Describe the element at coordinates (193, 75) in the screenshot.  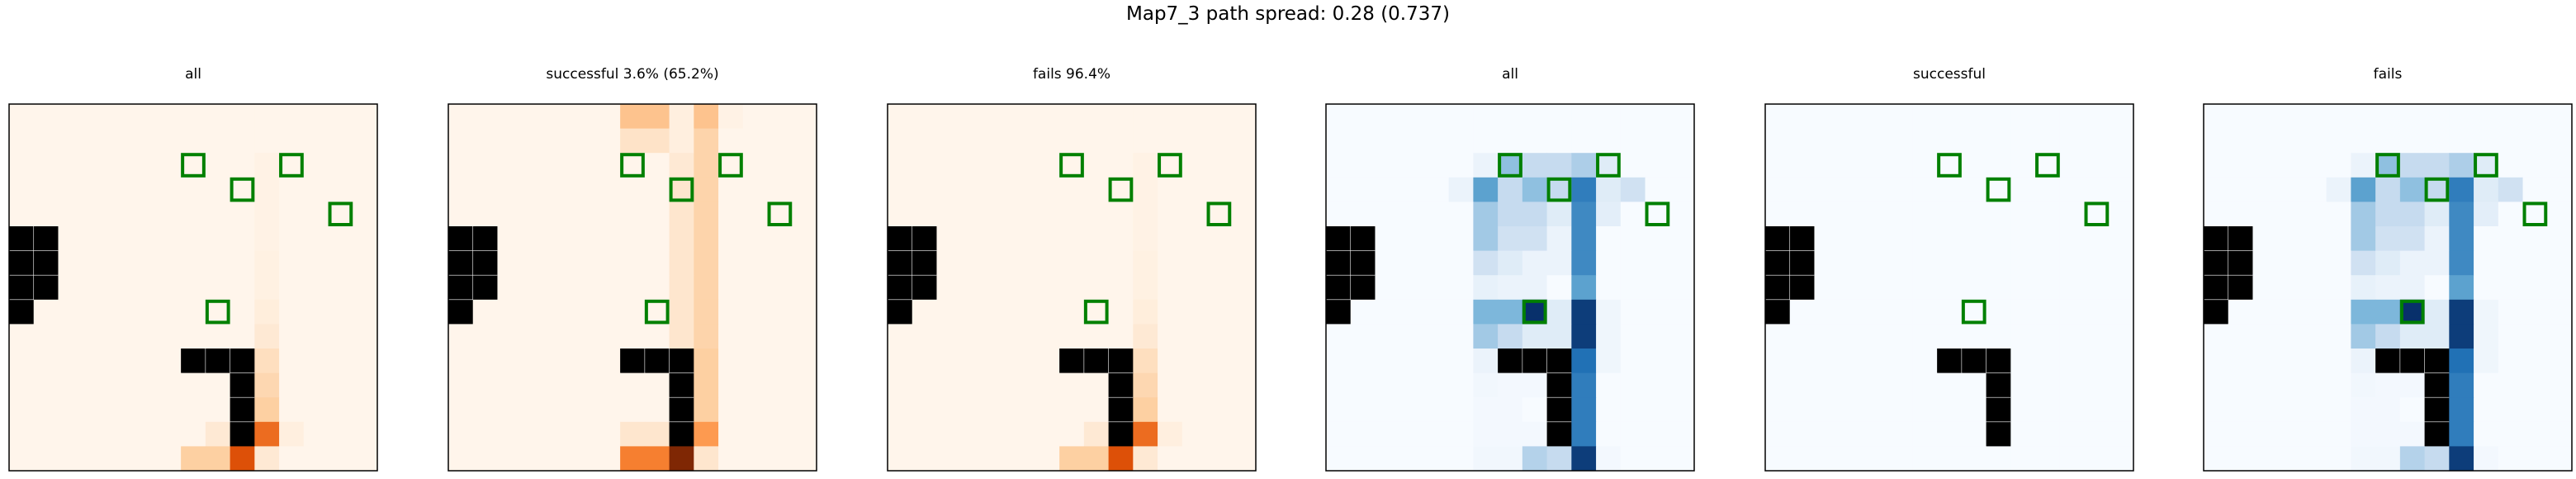
I see `panel-title: all` at that location.